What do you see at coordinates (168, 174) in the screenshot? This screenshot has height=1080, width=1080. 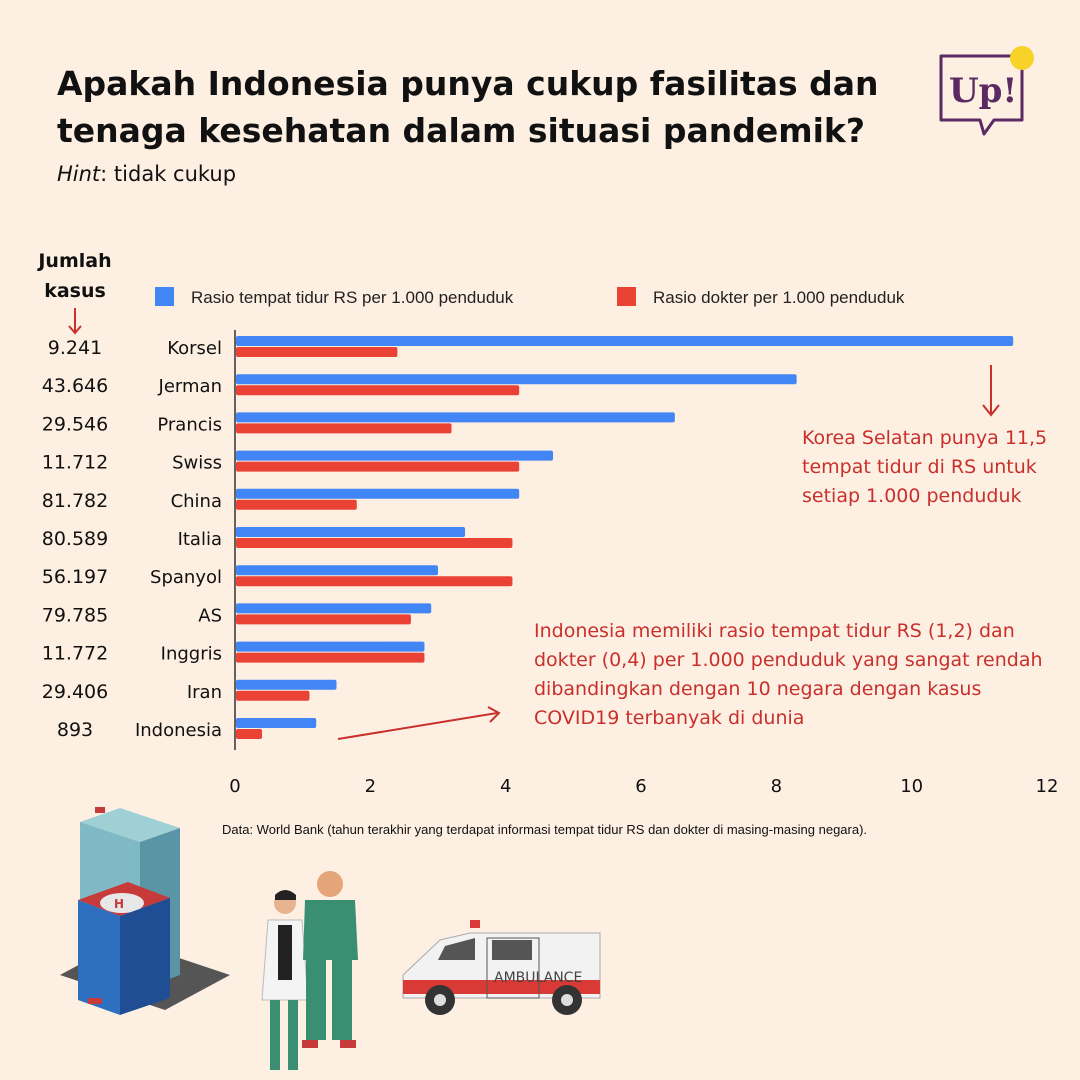 I see `hint-value: : tidak cukup` at bounding box center [168, 174].